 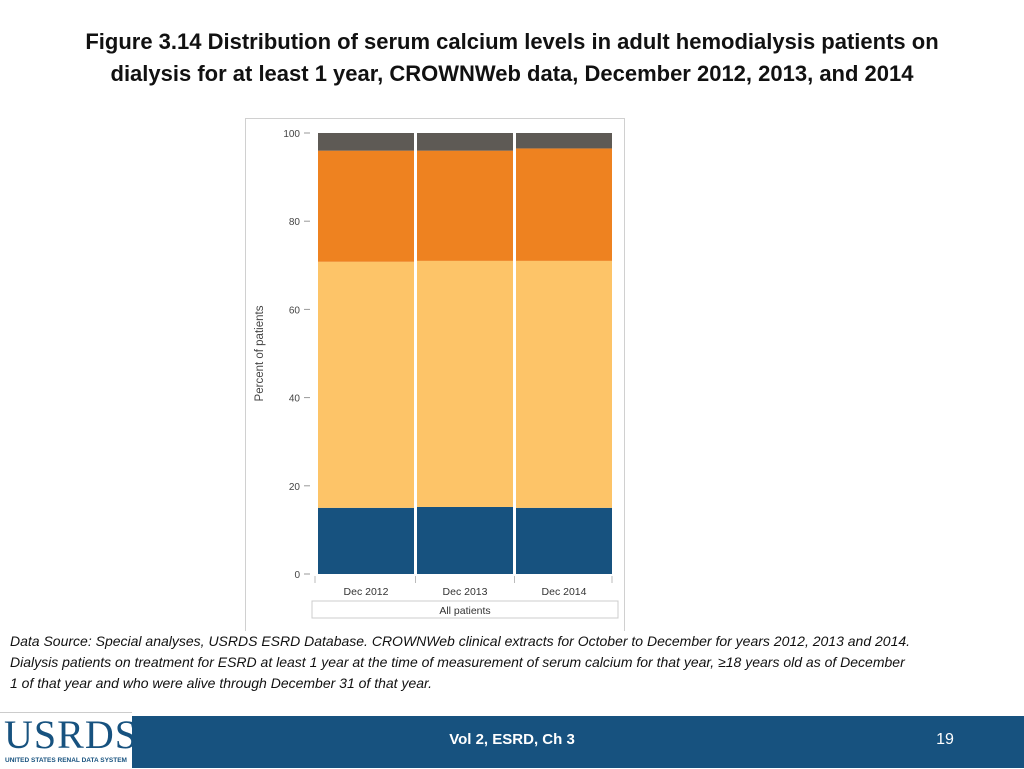 I want to click on y-tick-label: 40, so click(x=295, y=399).